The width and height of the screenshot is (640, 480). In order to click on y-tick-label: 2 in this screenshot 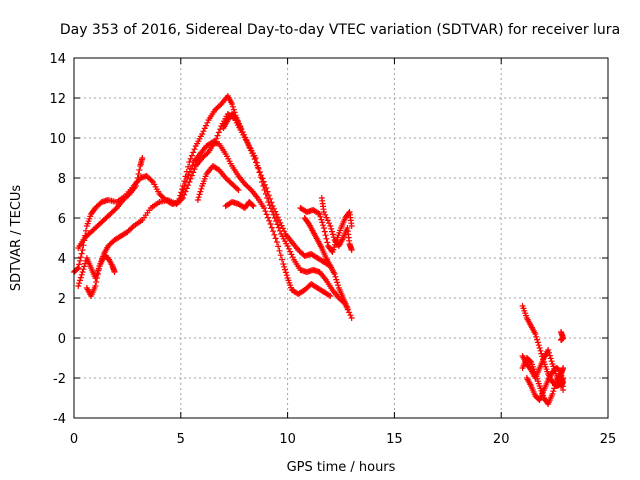, I will do `click(62, 299)`.